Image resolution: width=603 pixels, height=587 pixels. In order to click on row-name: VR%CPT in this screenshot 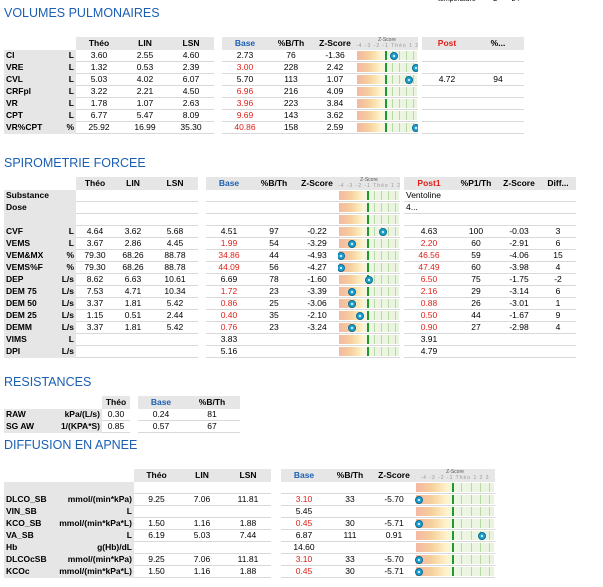, I will do `click(24, 127)`.